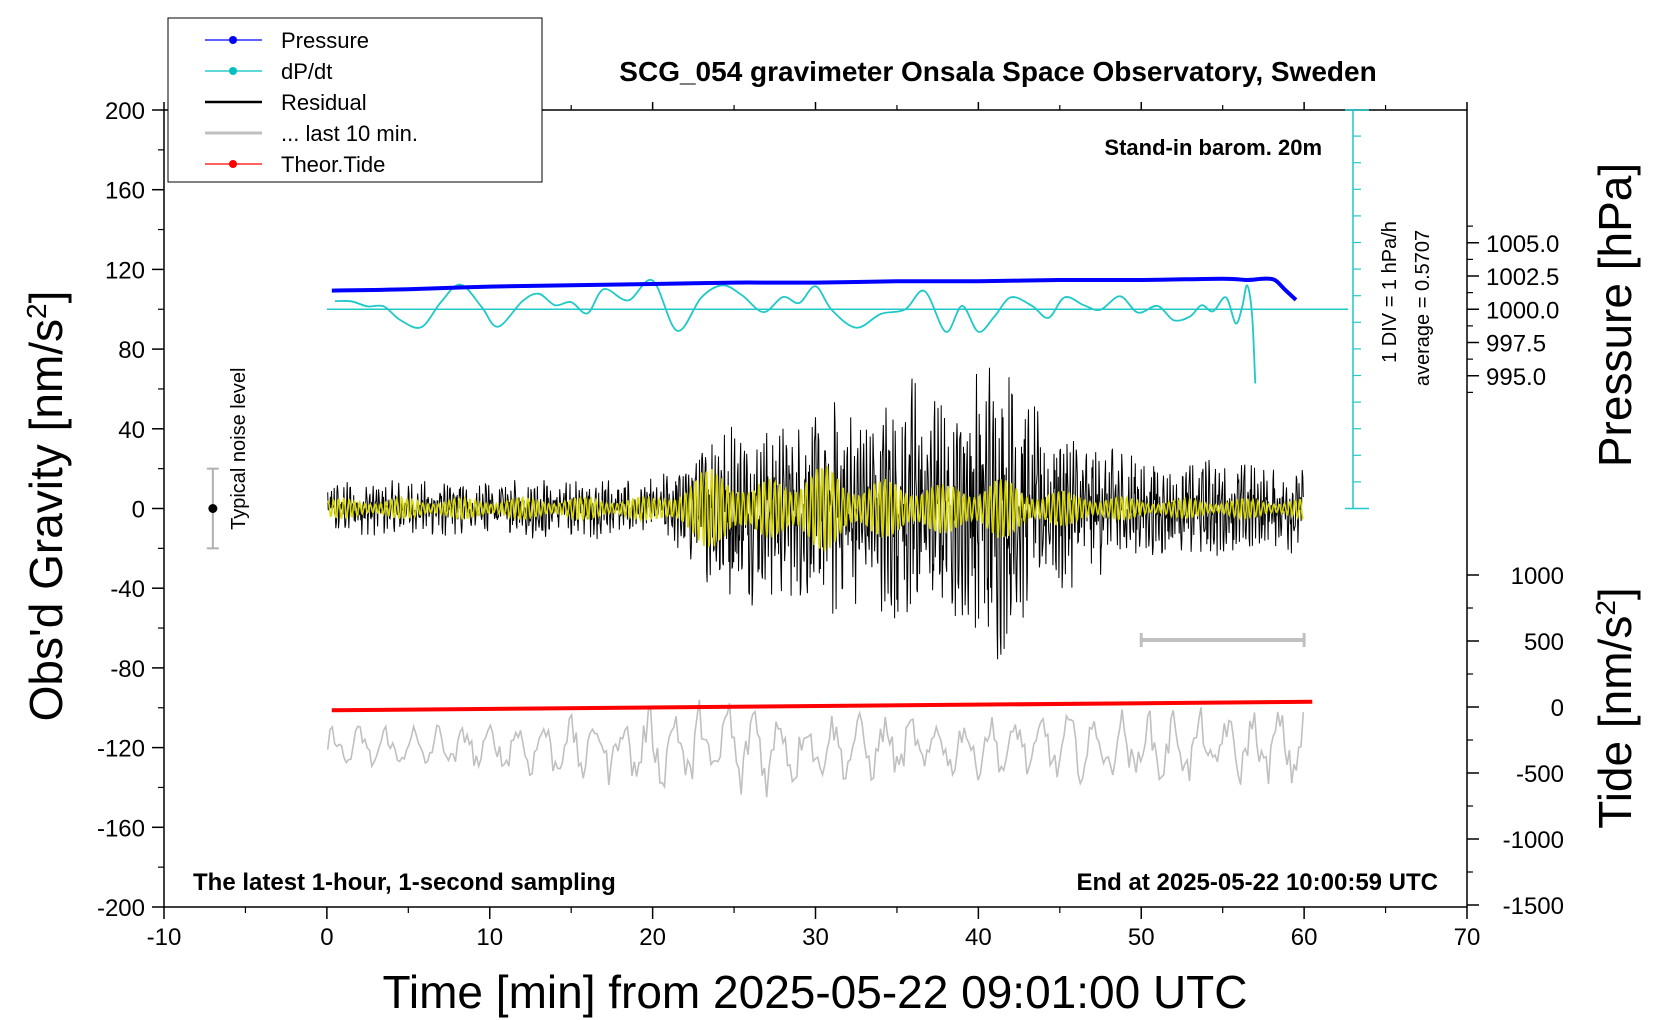 This screenshot has height=1020, width=1660. What do you see at coordinates (1467, 937) in the screenshot?
I see `x-tick-label: 70` at bounding box center [1467, 937].